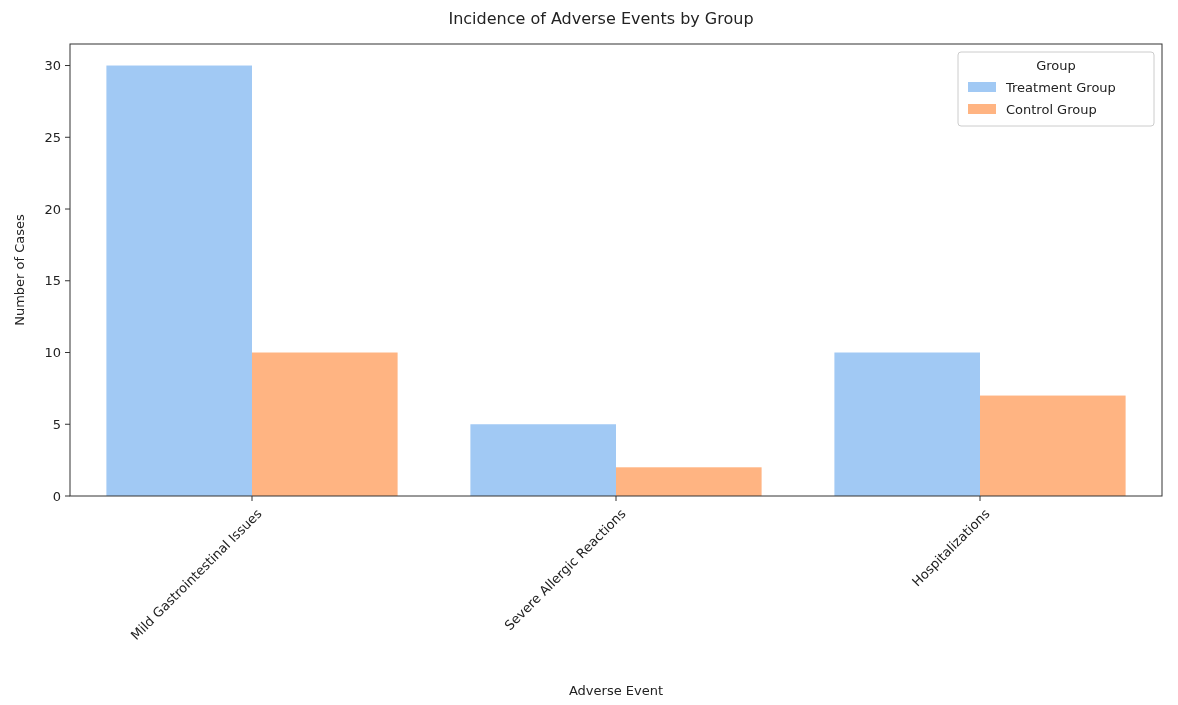  Describe the element at coordinates (56, 496) in the screenshot. I see `y-tick-label: 0` at that location.